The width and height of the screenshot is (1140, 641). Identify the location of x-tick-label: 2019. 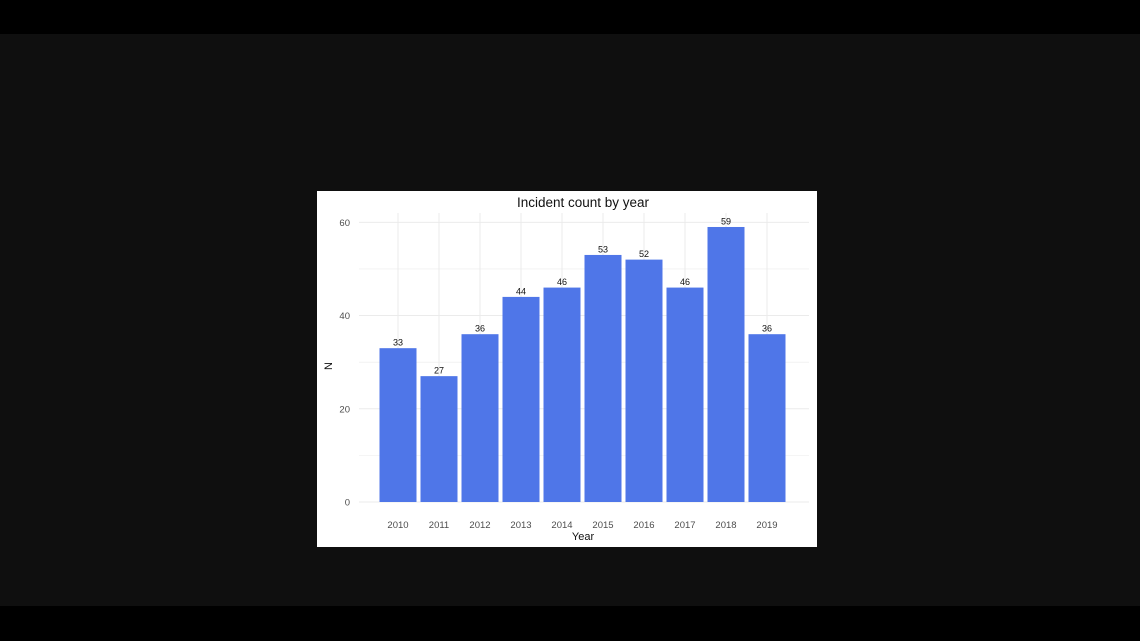
(766, 525).